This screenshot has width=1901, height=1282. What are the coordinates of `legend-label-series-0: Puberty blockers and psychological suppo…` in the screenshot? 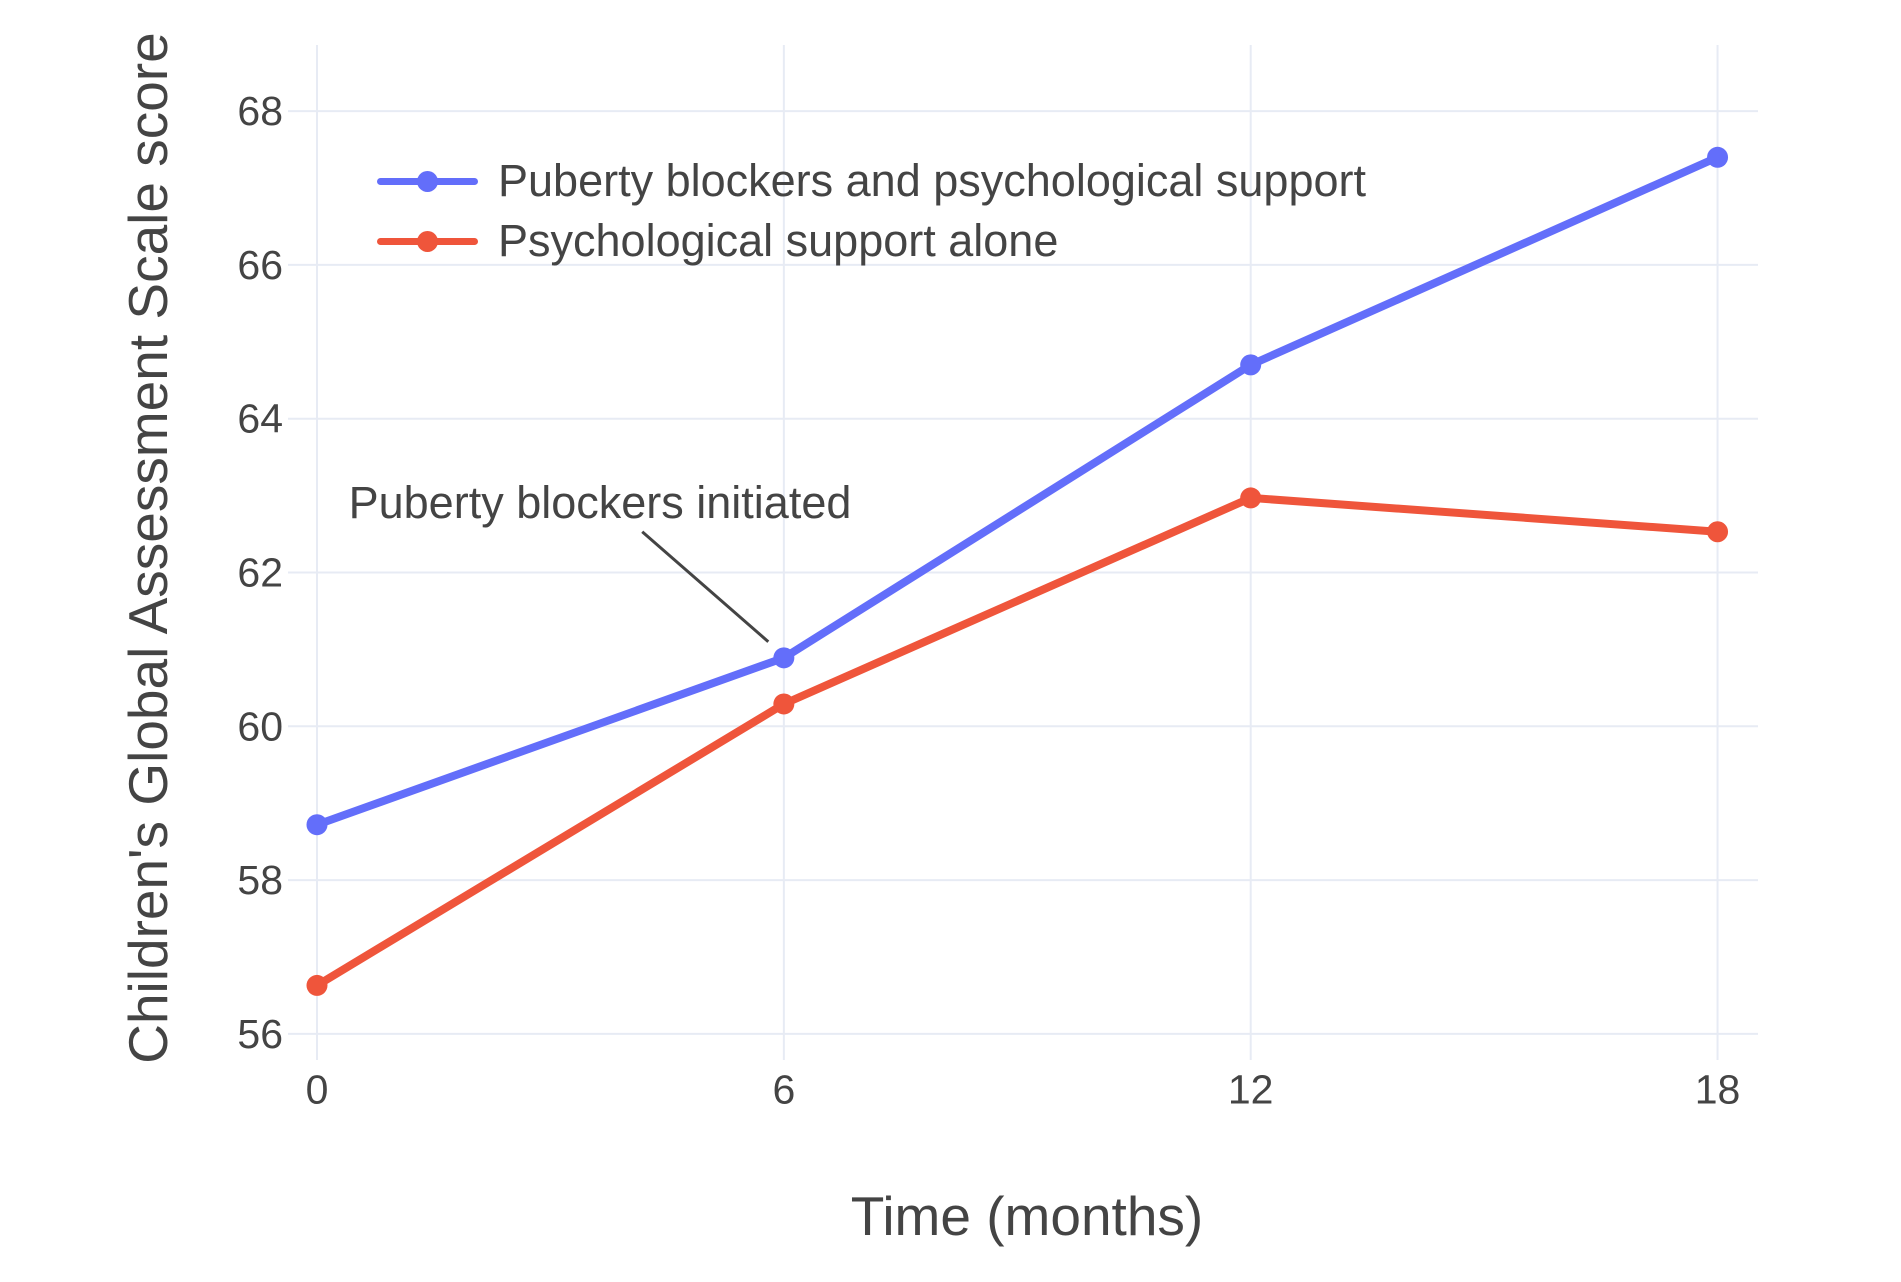 It's located at (932, 180).